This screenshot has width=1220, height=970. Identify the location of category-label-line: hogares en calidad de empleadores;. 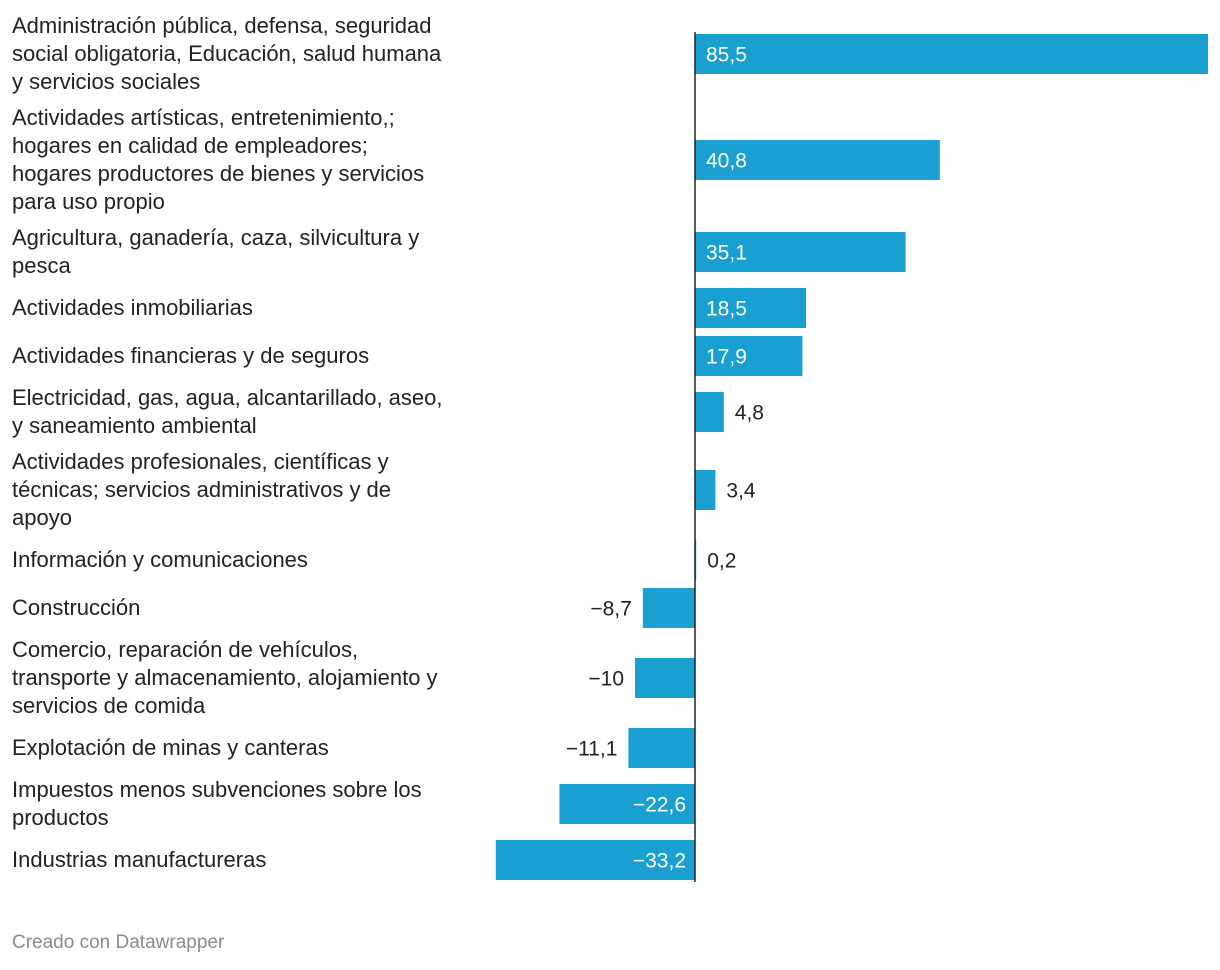
(190, 145).